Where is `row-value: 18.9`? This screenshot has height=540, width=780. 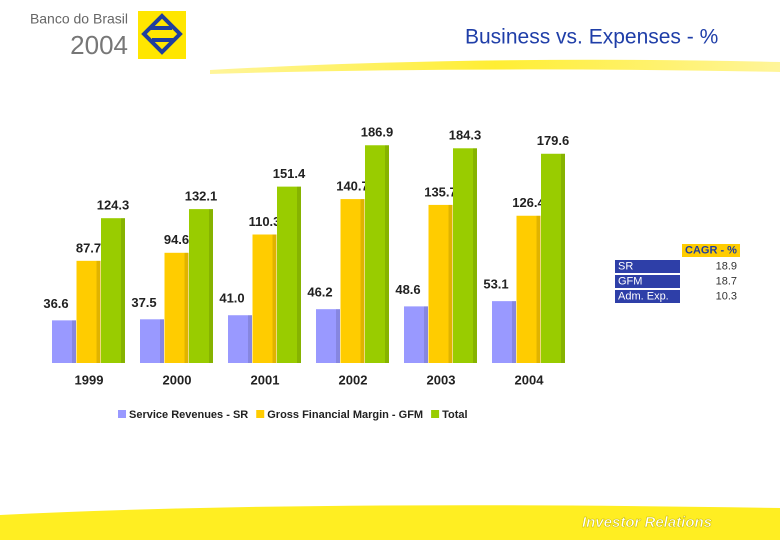 row-value: 18.9 is located at coordinates (726, 266).